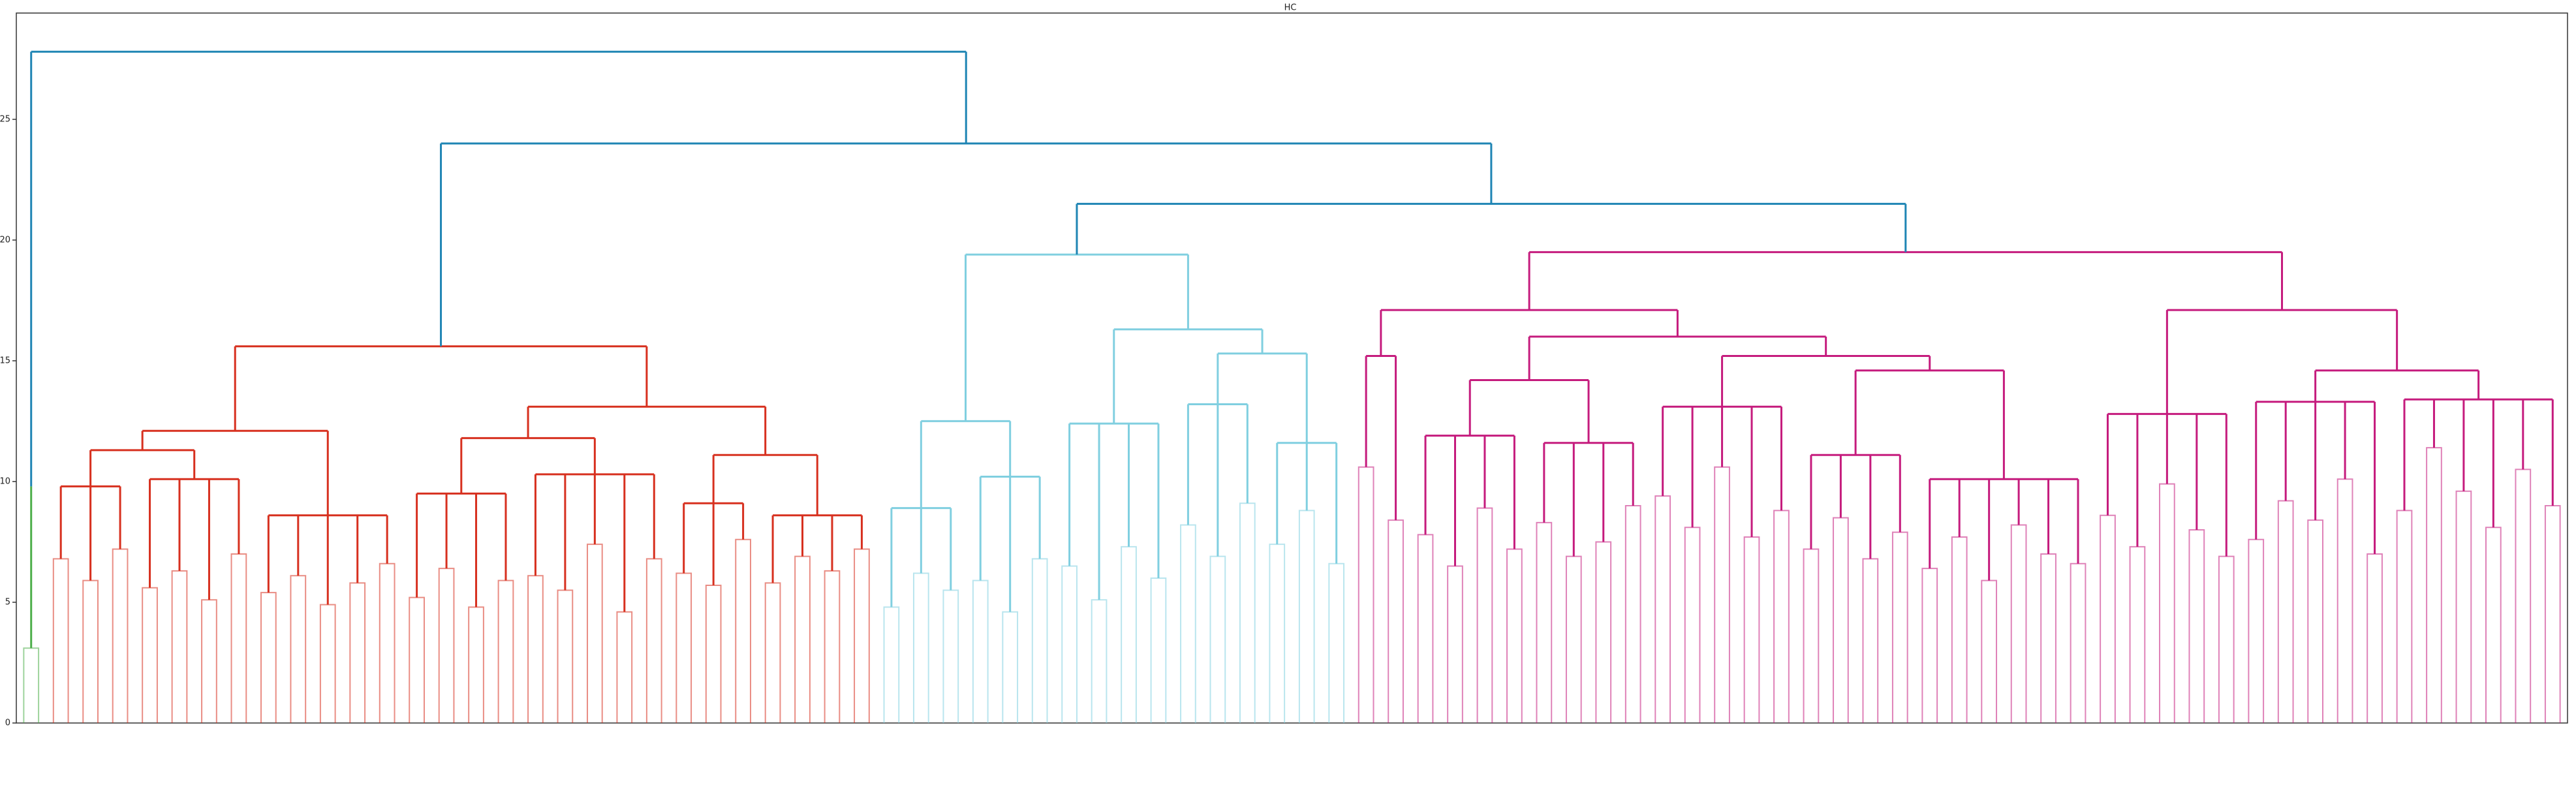 This screenshot has width=2576, height=800. Describe the element at coordinates (5, 360) in the screenshot. I see `y-tick-label: 15` at that location.